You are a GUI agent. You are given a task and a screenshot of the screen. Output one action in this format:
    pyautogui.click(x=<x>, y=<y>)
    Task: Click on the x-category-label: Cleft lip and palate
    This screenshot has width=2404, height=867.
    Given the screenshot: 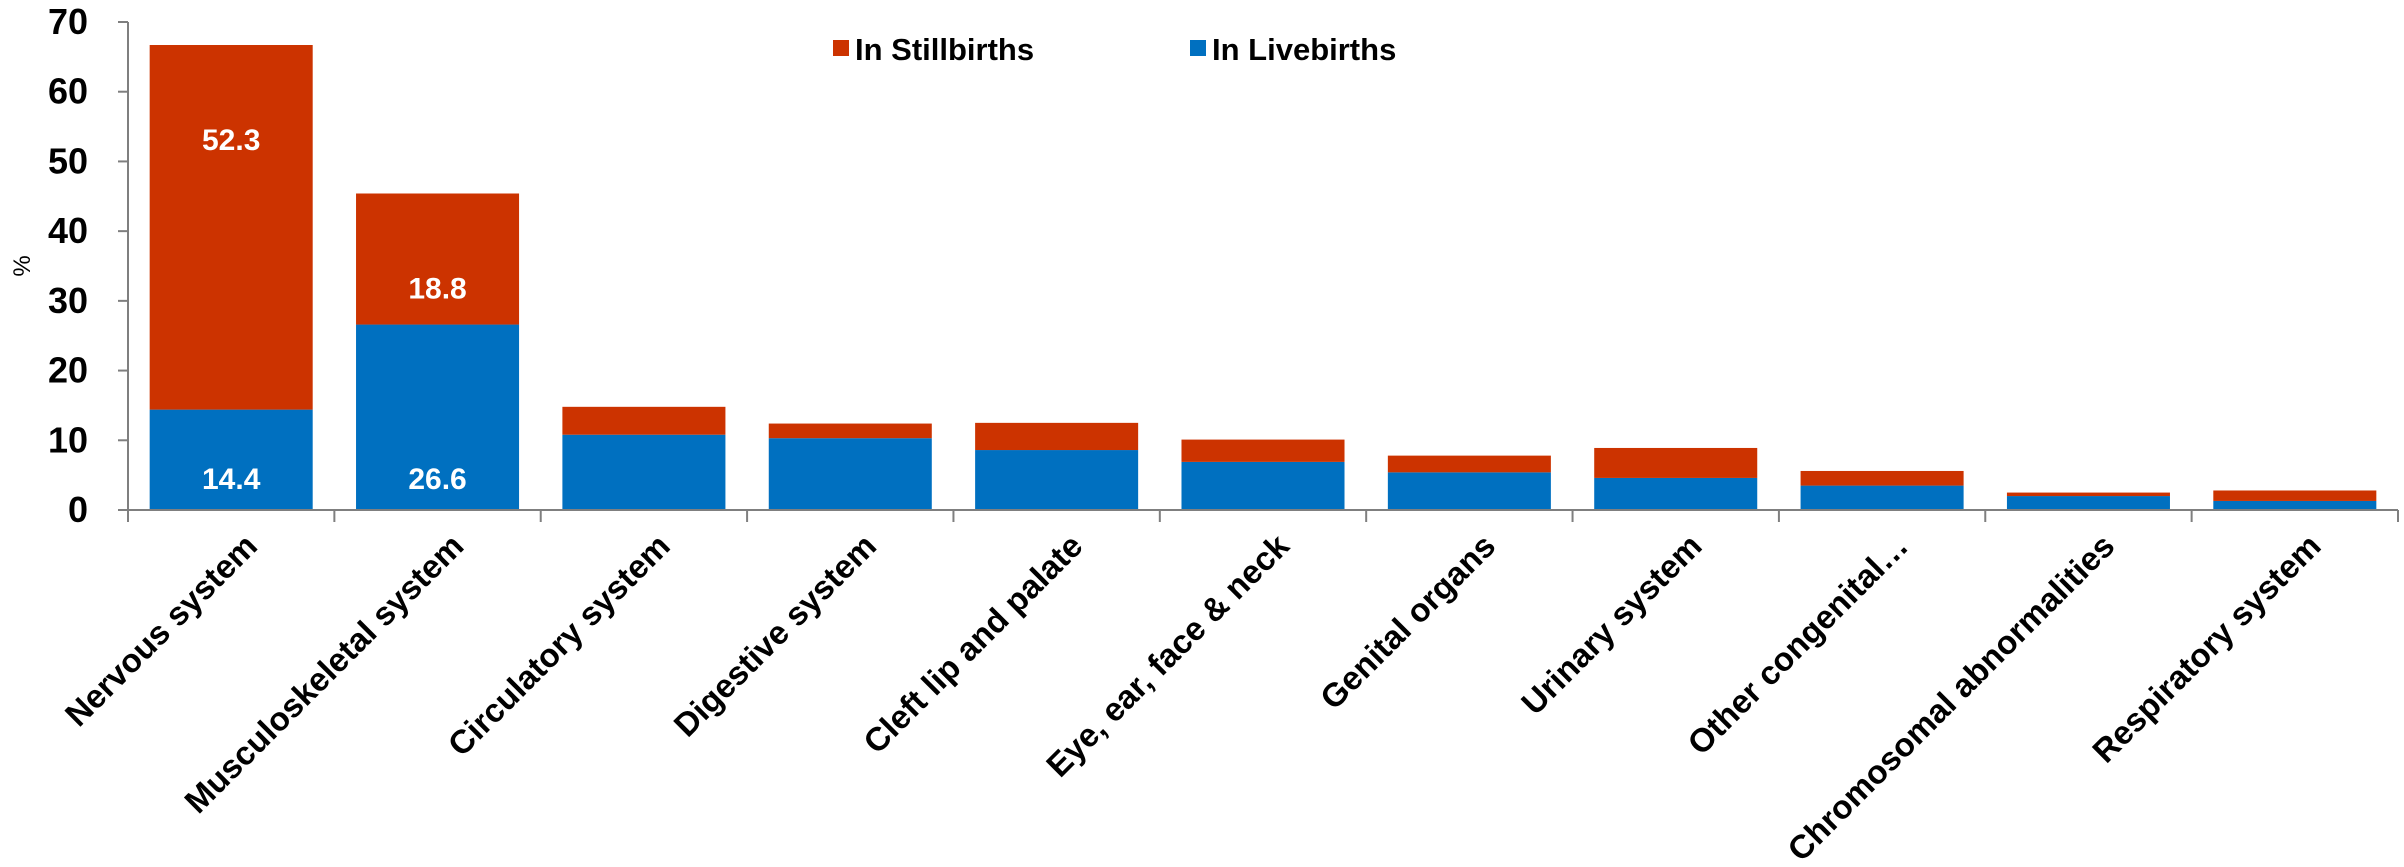 What is the action you would take?
    pyautogui.click(x=973, y=644)
    